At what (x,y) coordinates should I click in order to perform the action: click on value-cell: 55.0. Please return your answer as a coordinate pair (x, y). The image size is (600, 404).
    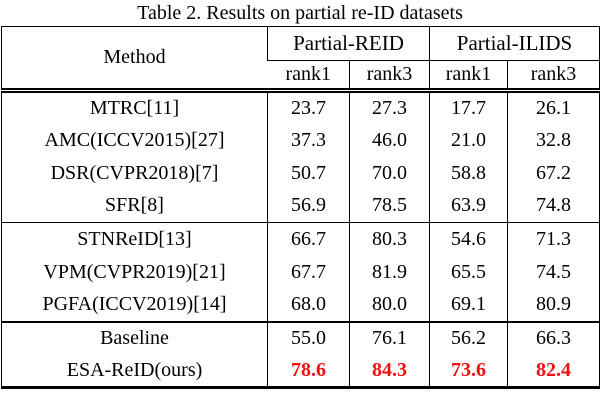
    Looking at the image, I should click on (308, 338).